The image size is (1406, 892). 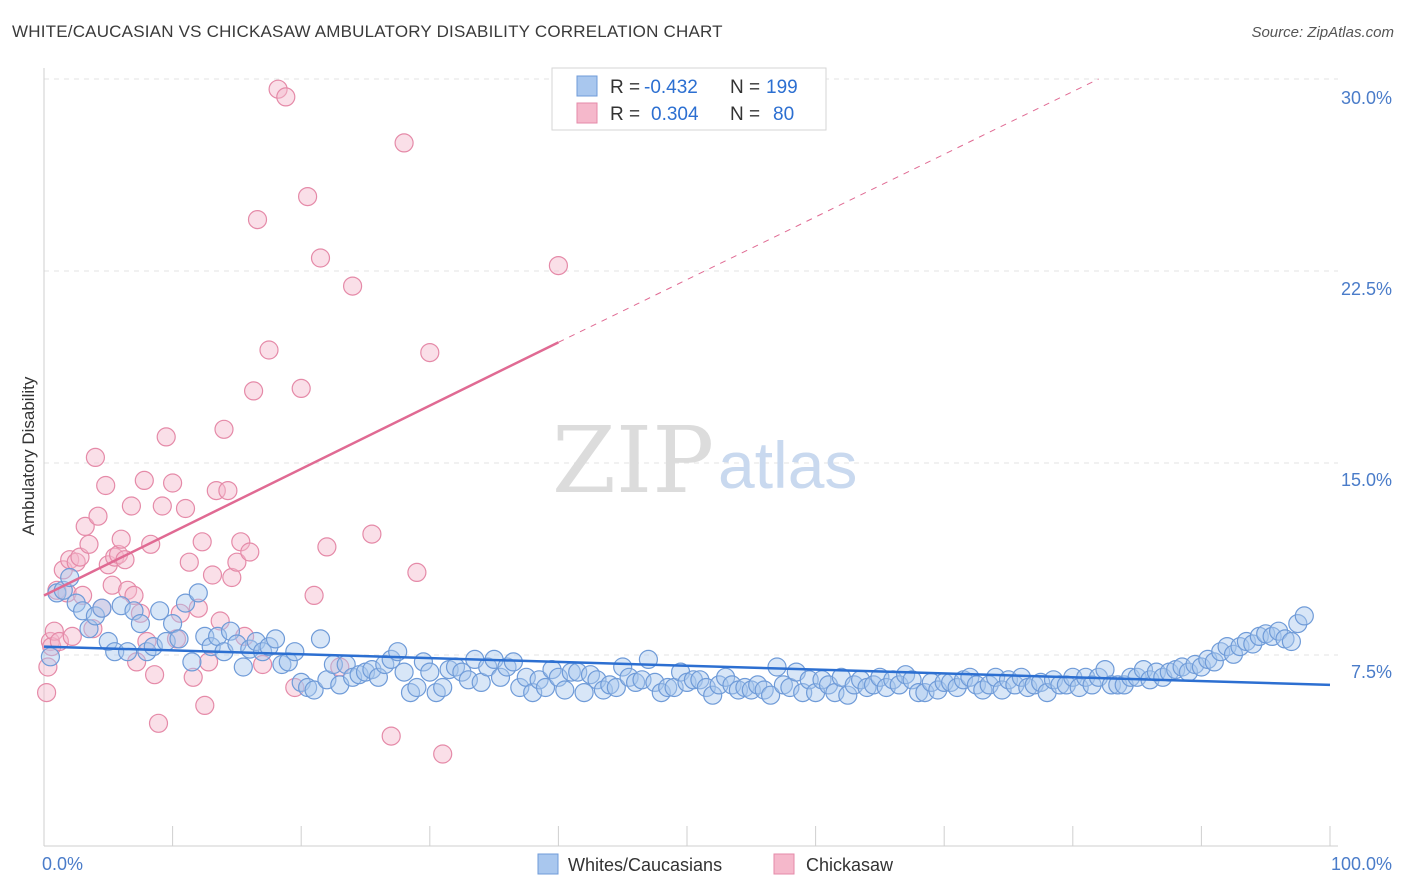 What do you see at coordinates (1371, 672) in the screenshot?
I see `y-tick-label-7.5: 7.5%` at bounding box center [1371, 672].